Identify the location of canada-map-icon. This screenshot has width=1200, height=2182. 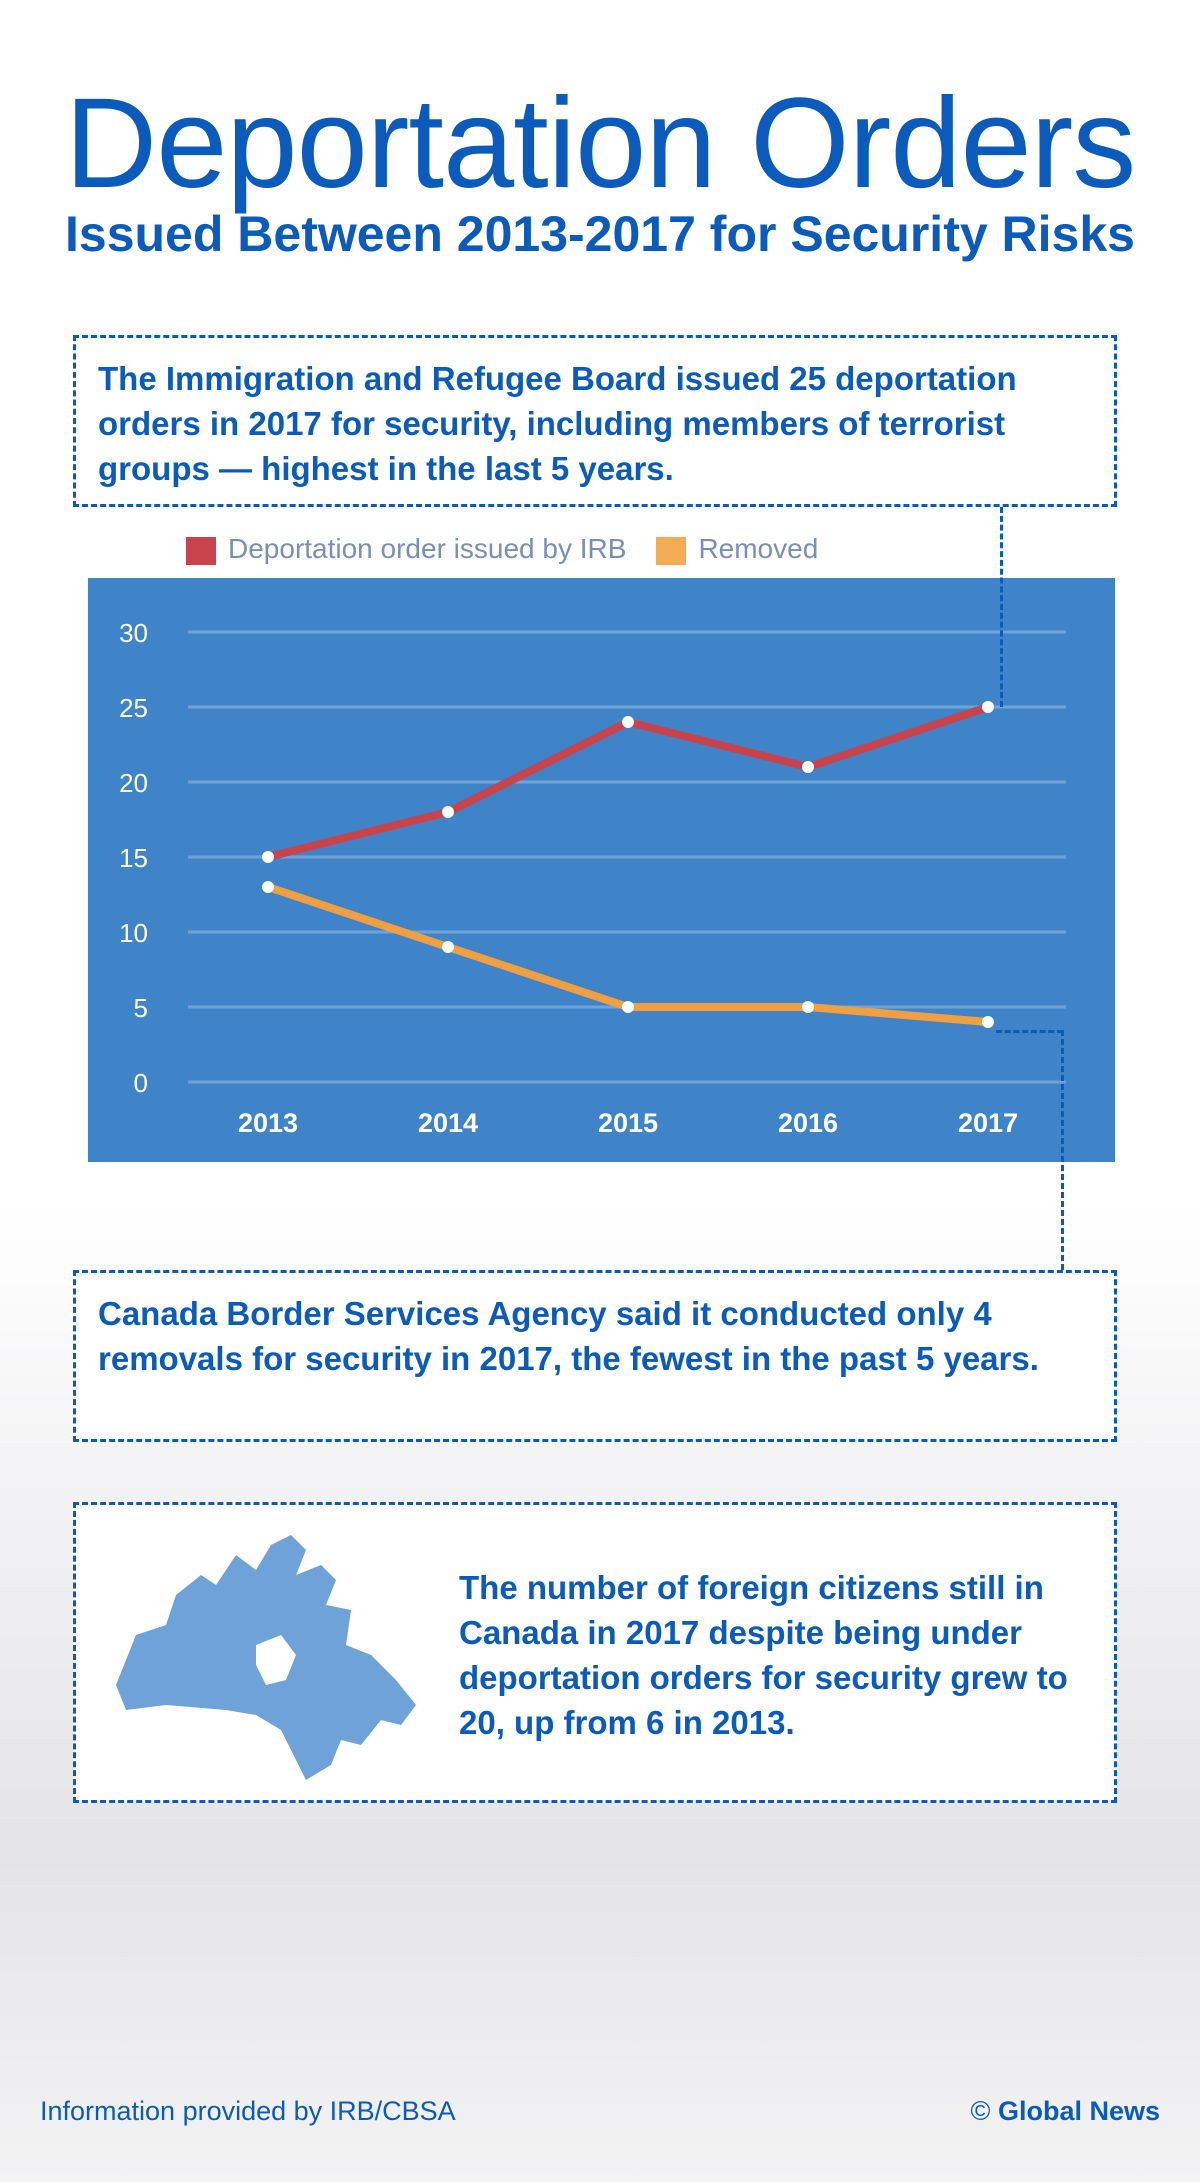
(266, 1657).